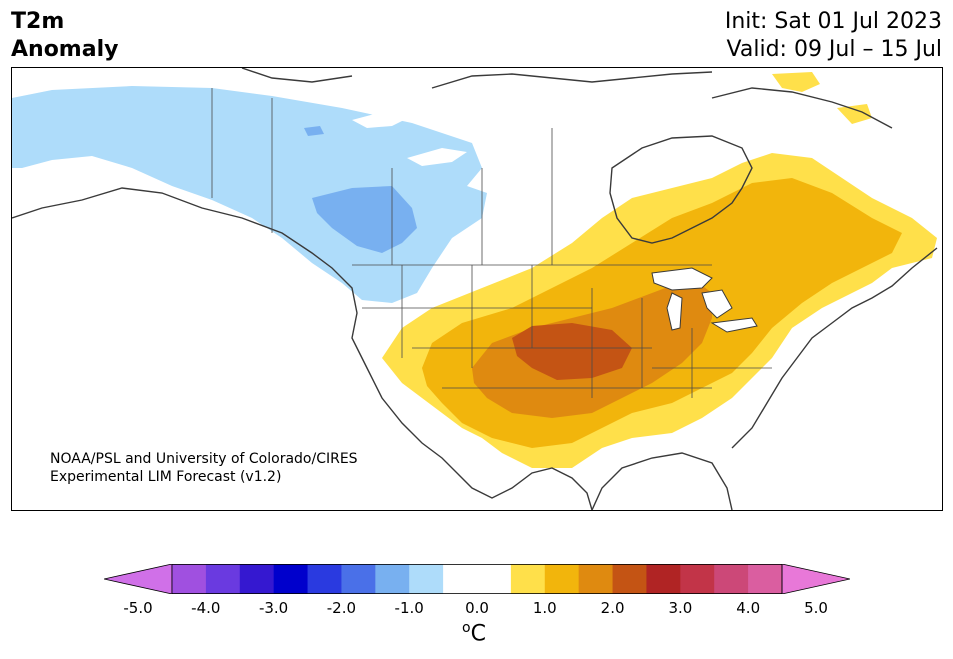  Describe the element at coordinates (409, 608) in the screenshot. I see `colorbar-tick-label: -1.0` at that location.